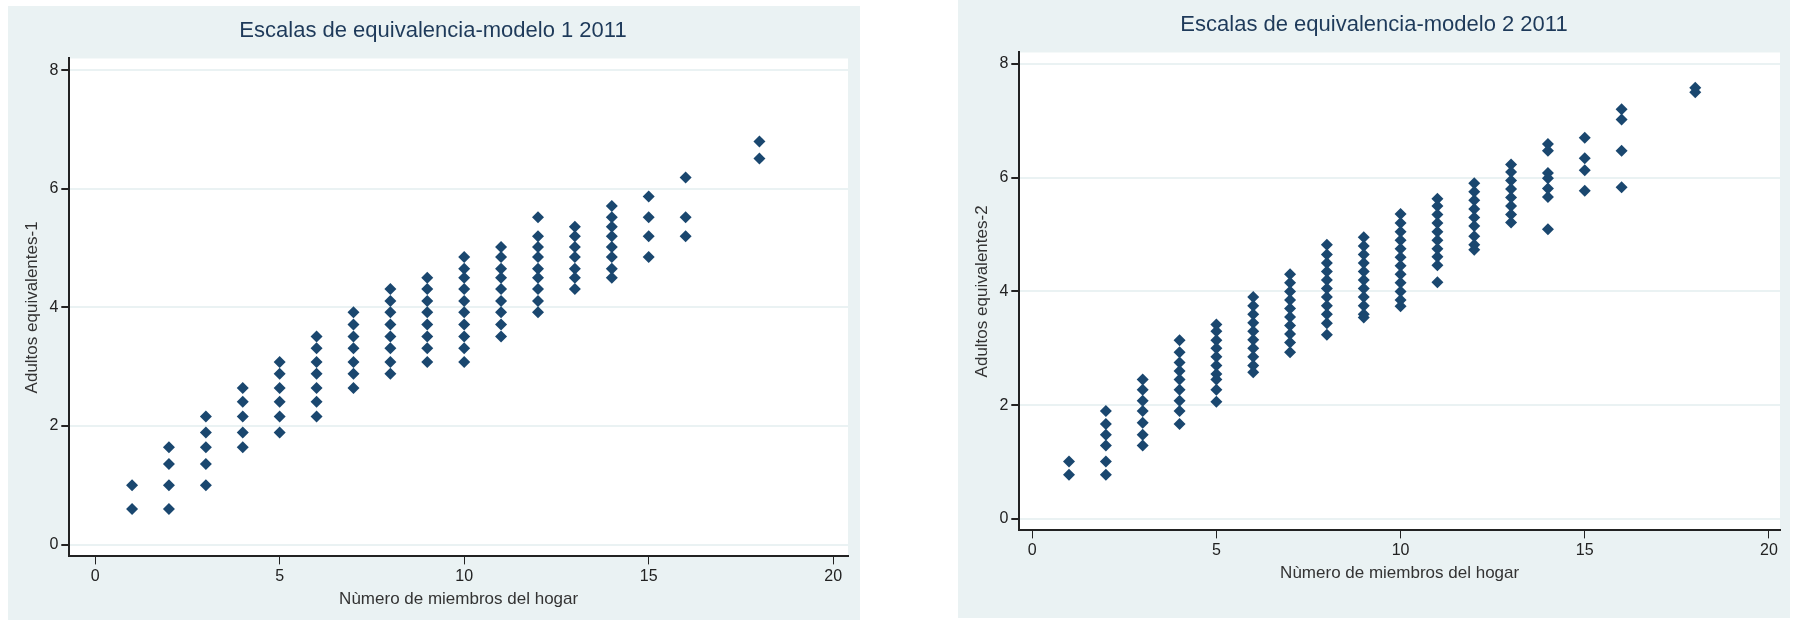 This screenshot has width=1798, height=628. I want to click on y-axis-title: Adultos equivalentes-1, so click(31, 307).